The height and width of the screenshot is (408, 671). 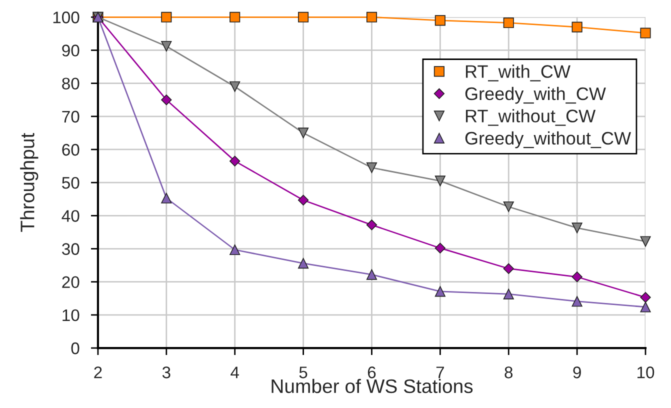 I want to click on x-tick-label: 7, so click(x=440, y=372).